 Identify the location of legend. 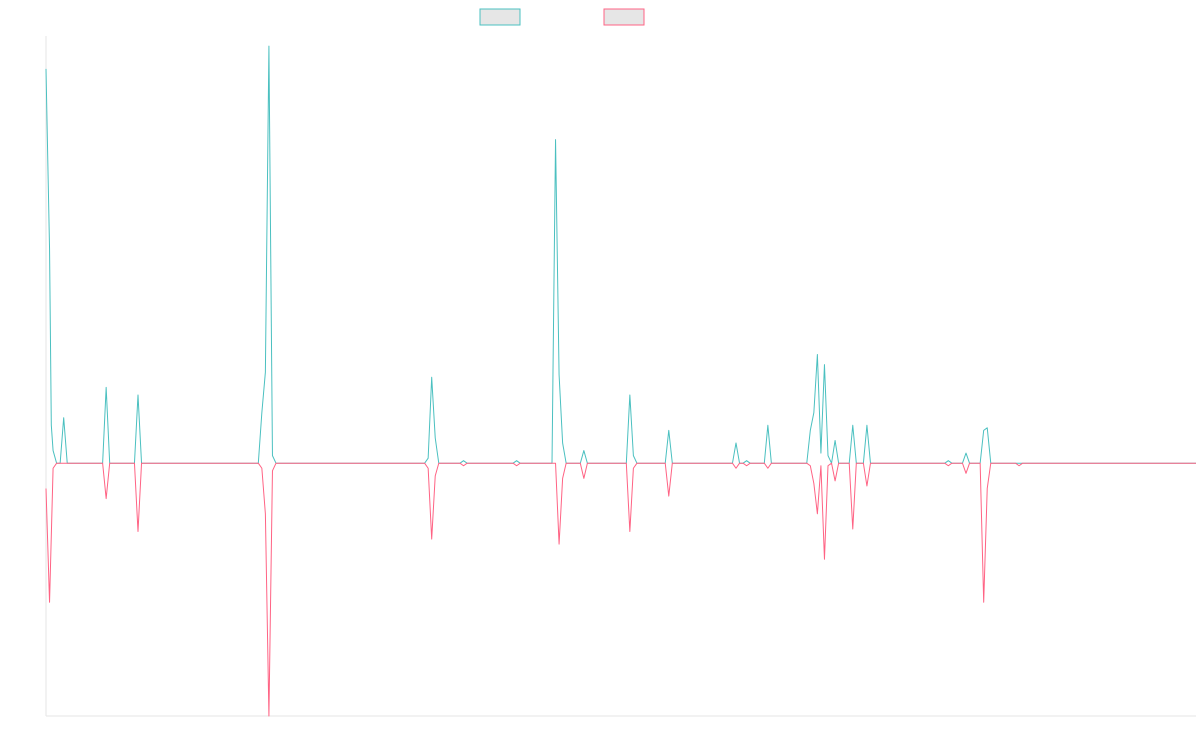
(562, 17).